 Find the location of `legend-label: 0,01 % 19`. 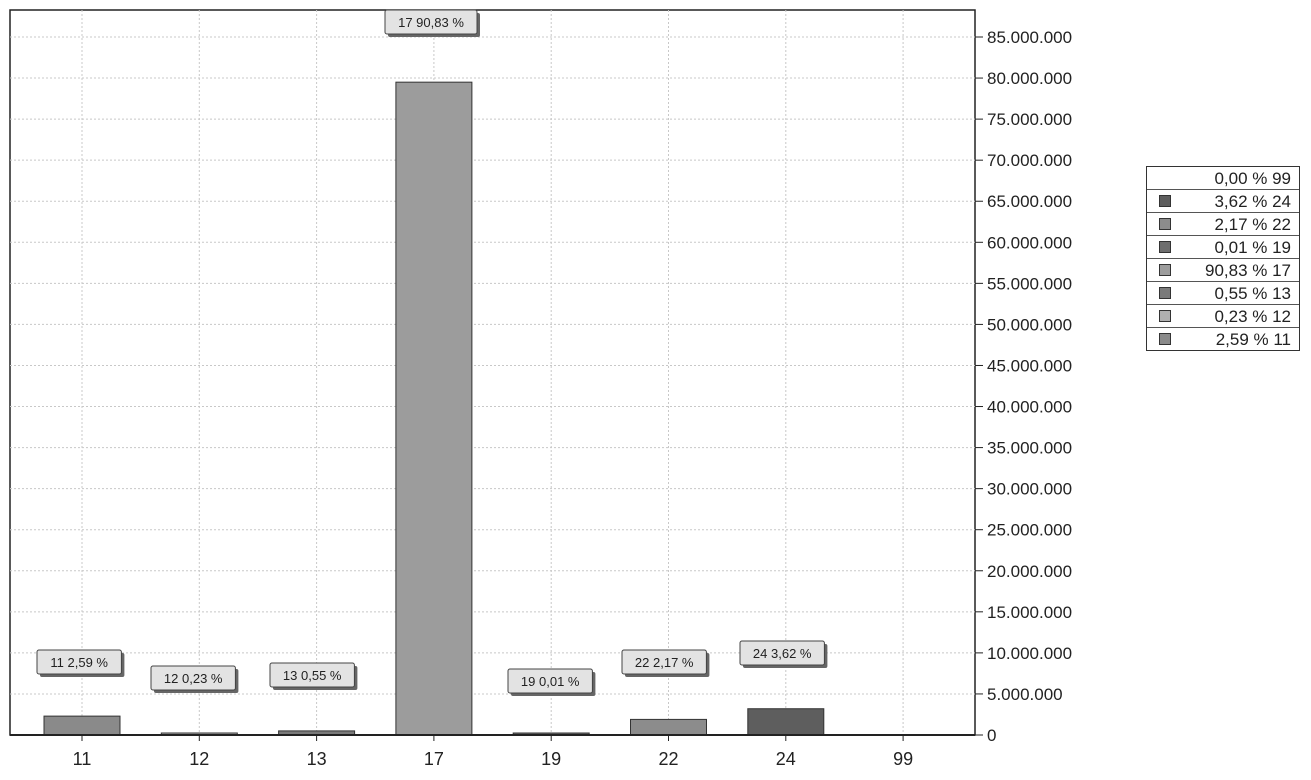

legend-label: 0,01 % 19 is located at coordinates (1252, 247).